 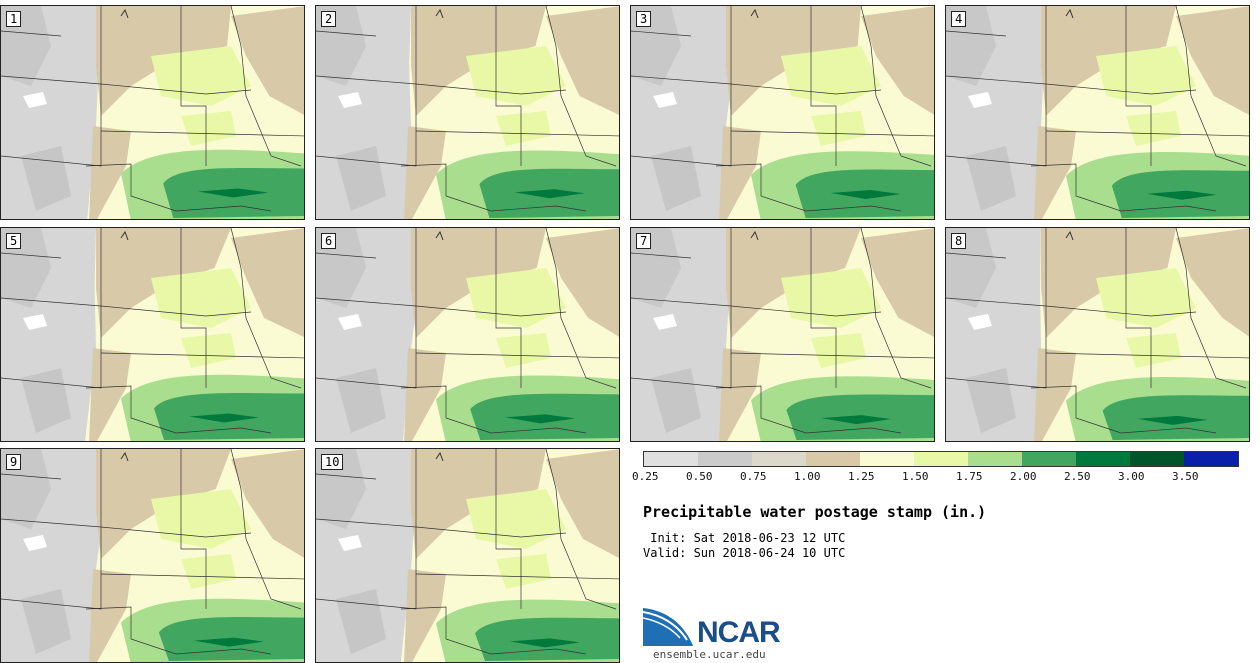 What do you see at coordinates (782, 334) in the screenshot?
I see `map-panel: 7` at bounding box center [782, 334].